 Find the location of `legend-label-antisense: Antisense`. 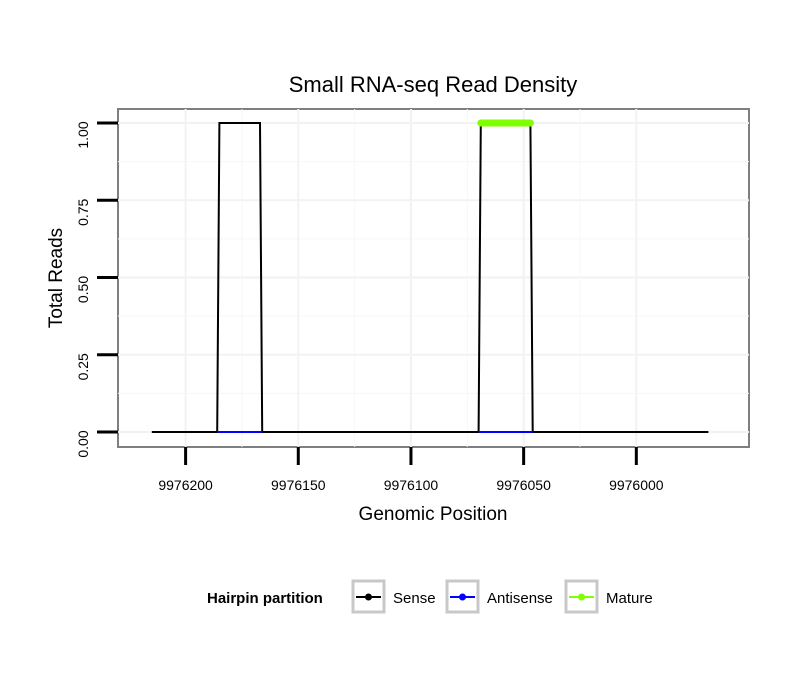

legend-label-antisense: Antisense is located at coordinates (520, 598).